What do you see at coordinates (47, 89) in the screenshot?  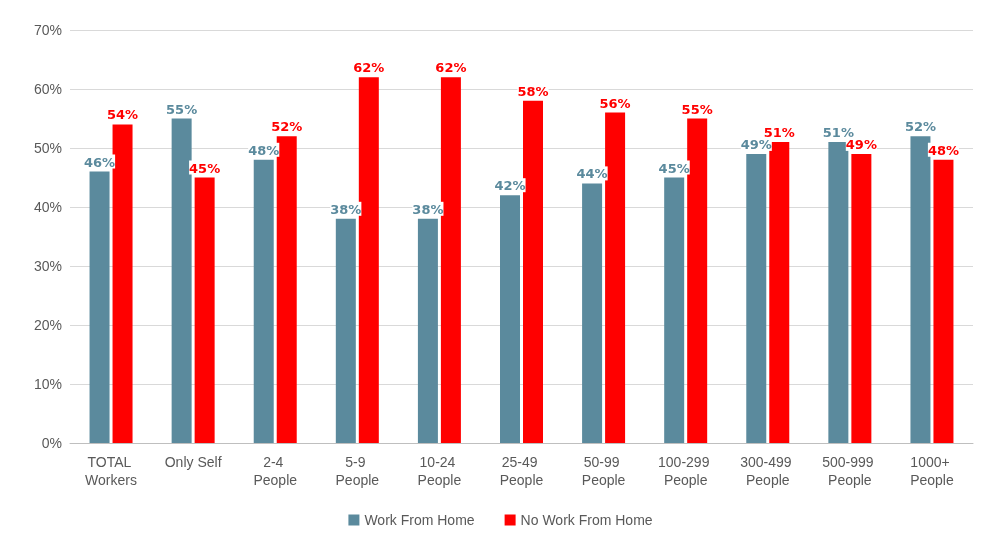 I see `y-tick-label: 60%` at bounding box center [47, 89].